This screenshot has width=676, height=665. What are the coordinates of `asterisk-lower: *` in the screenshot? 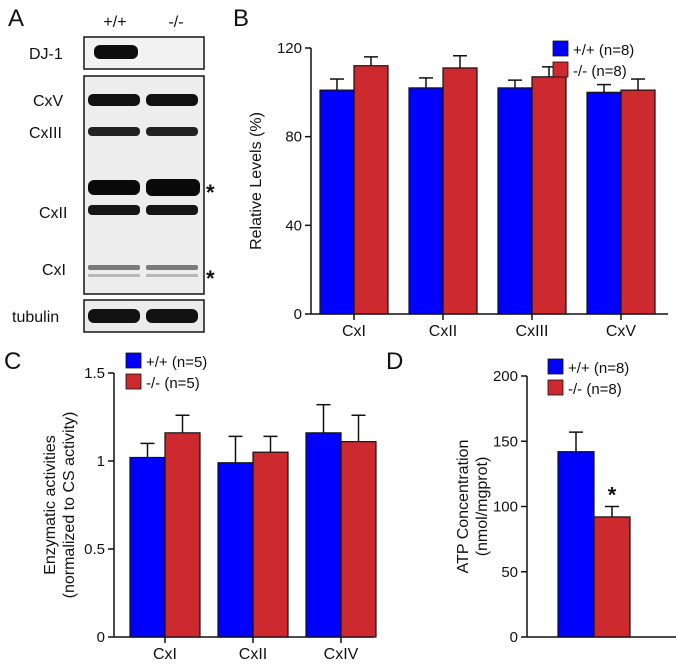 It's located at (210, 278).